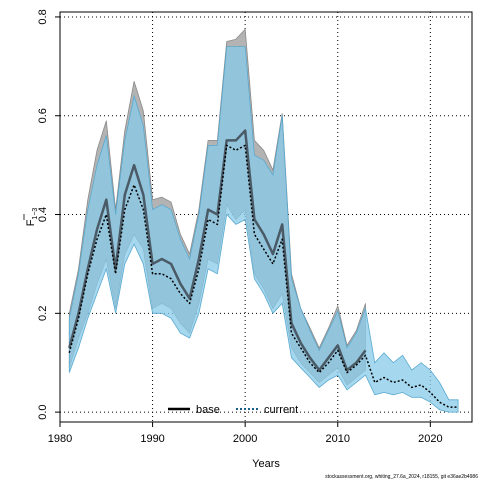 This screenshot has width=480, height=480. What do you see at coordinates (43, 115) in the screenshot?
I see `y-tick-label: 0.6` at bounding box center [43, 115].